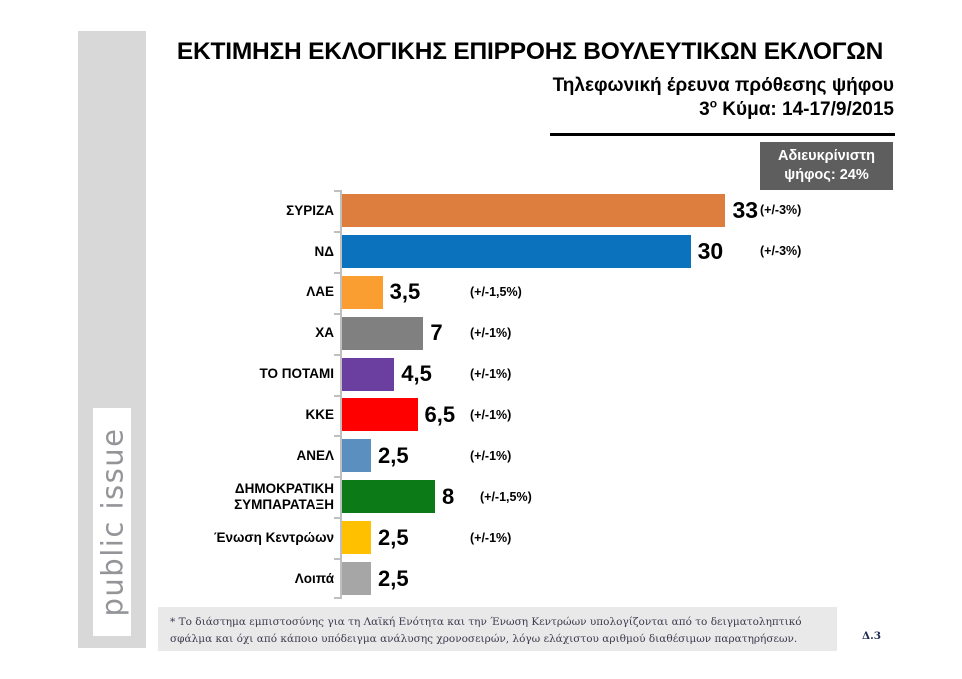 Image resolution: width=962 pixels, height=679 pixels. Describe the element at coordinates (319, 415) in the screenshot. I see `bar-category-label: ΚΚΕ` at that location.